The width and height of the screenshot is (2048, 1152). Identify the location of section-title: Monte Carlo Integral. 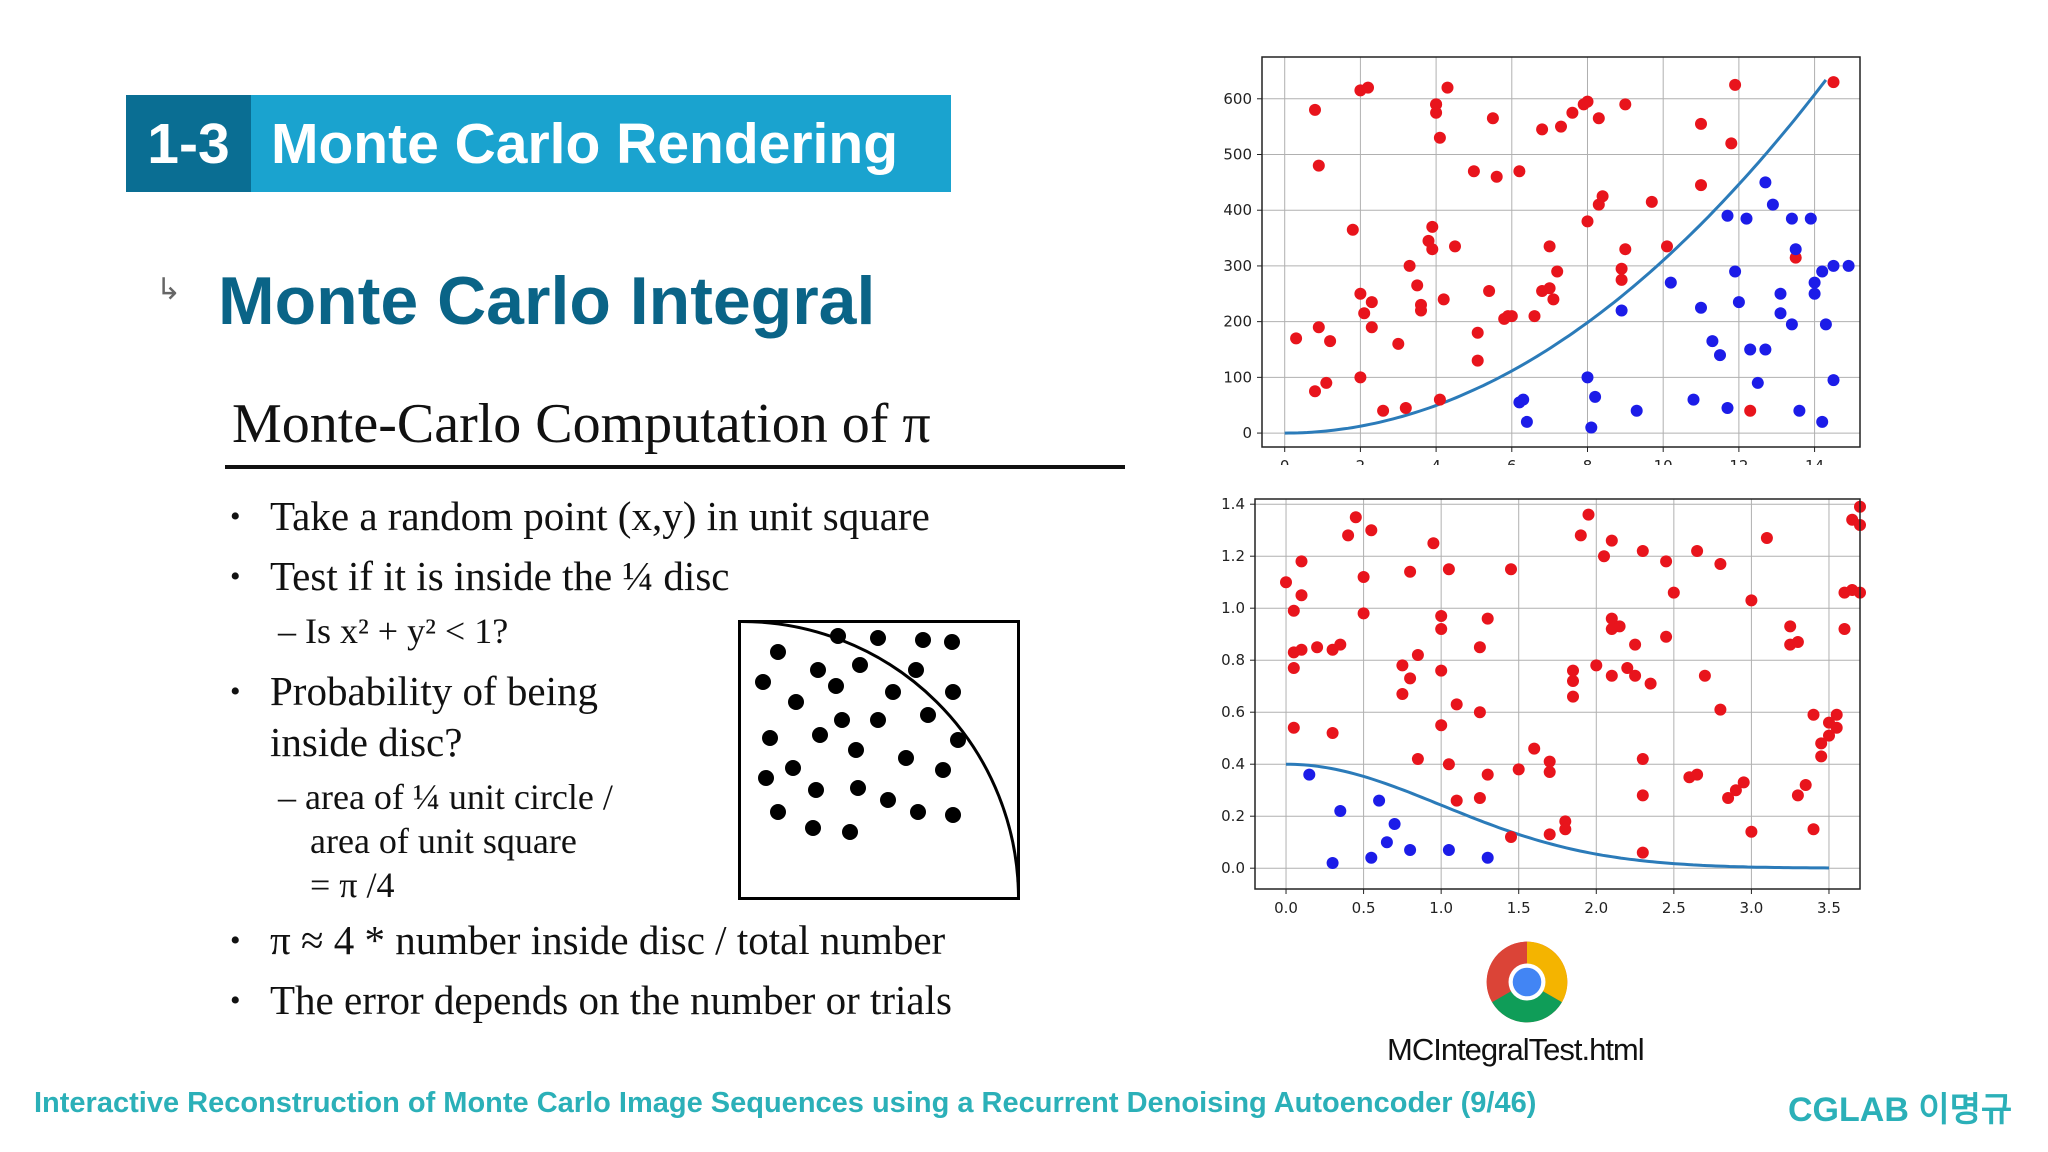
(547, 301).